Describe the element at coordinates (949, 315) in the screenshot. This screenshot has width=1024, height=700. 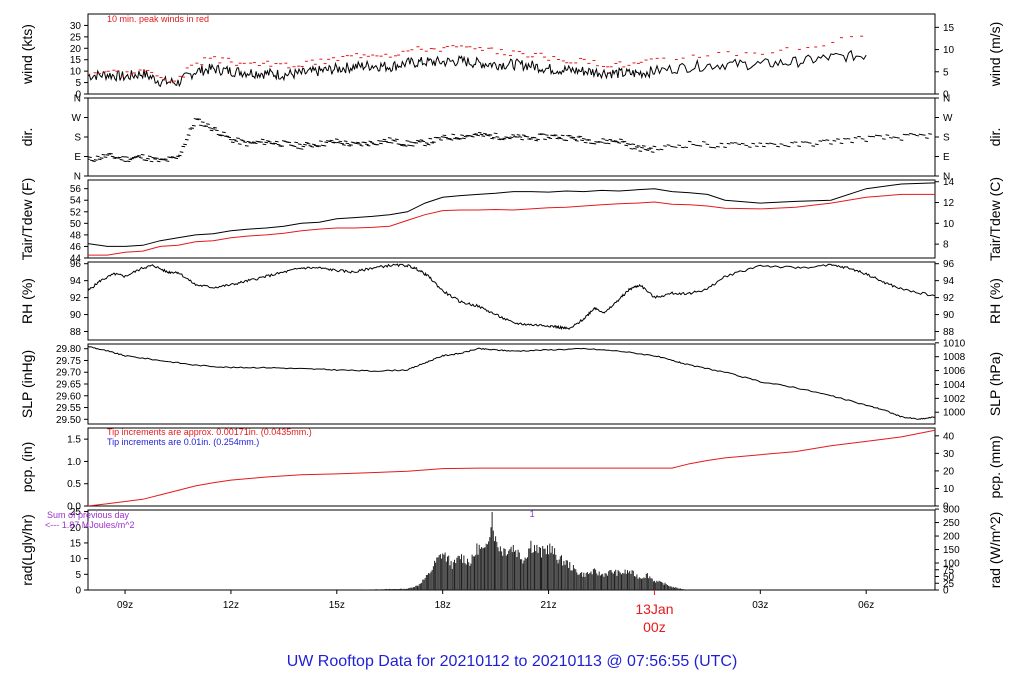
I see `y-tick-label-right: 90` at that location.